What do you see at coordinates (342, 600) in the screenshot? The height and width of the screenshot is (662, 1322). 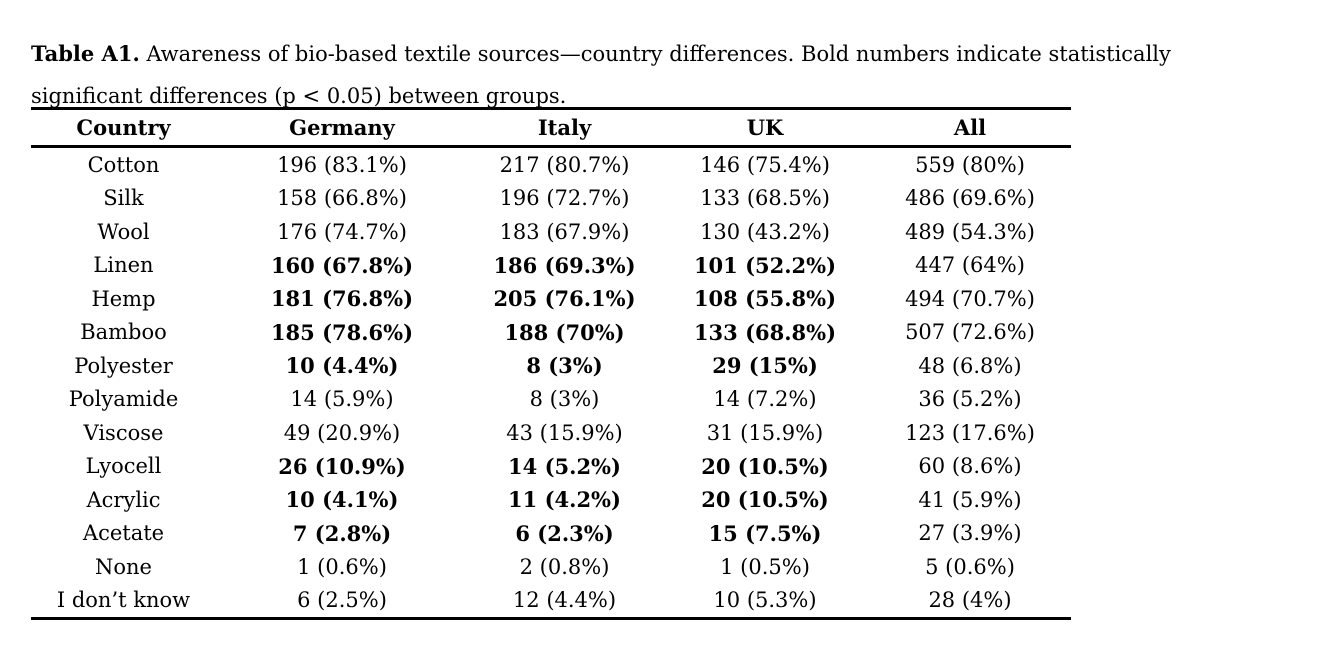 I see `table-cell: 6 (2.5%)` at bounding box center [342, 600].